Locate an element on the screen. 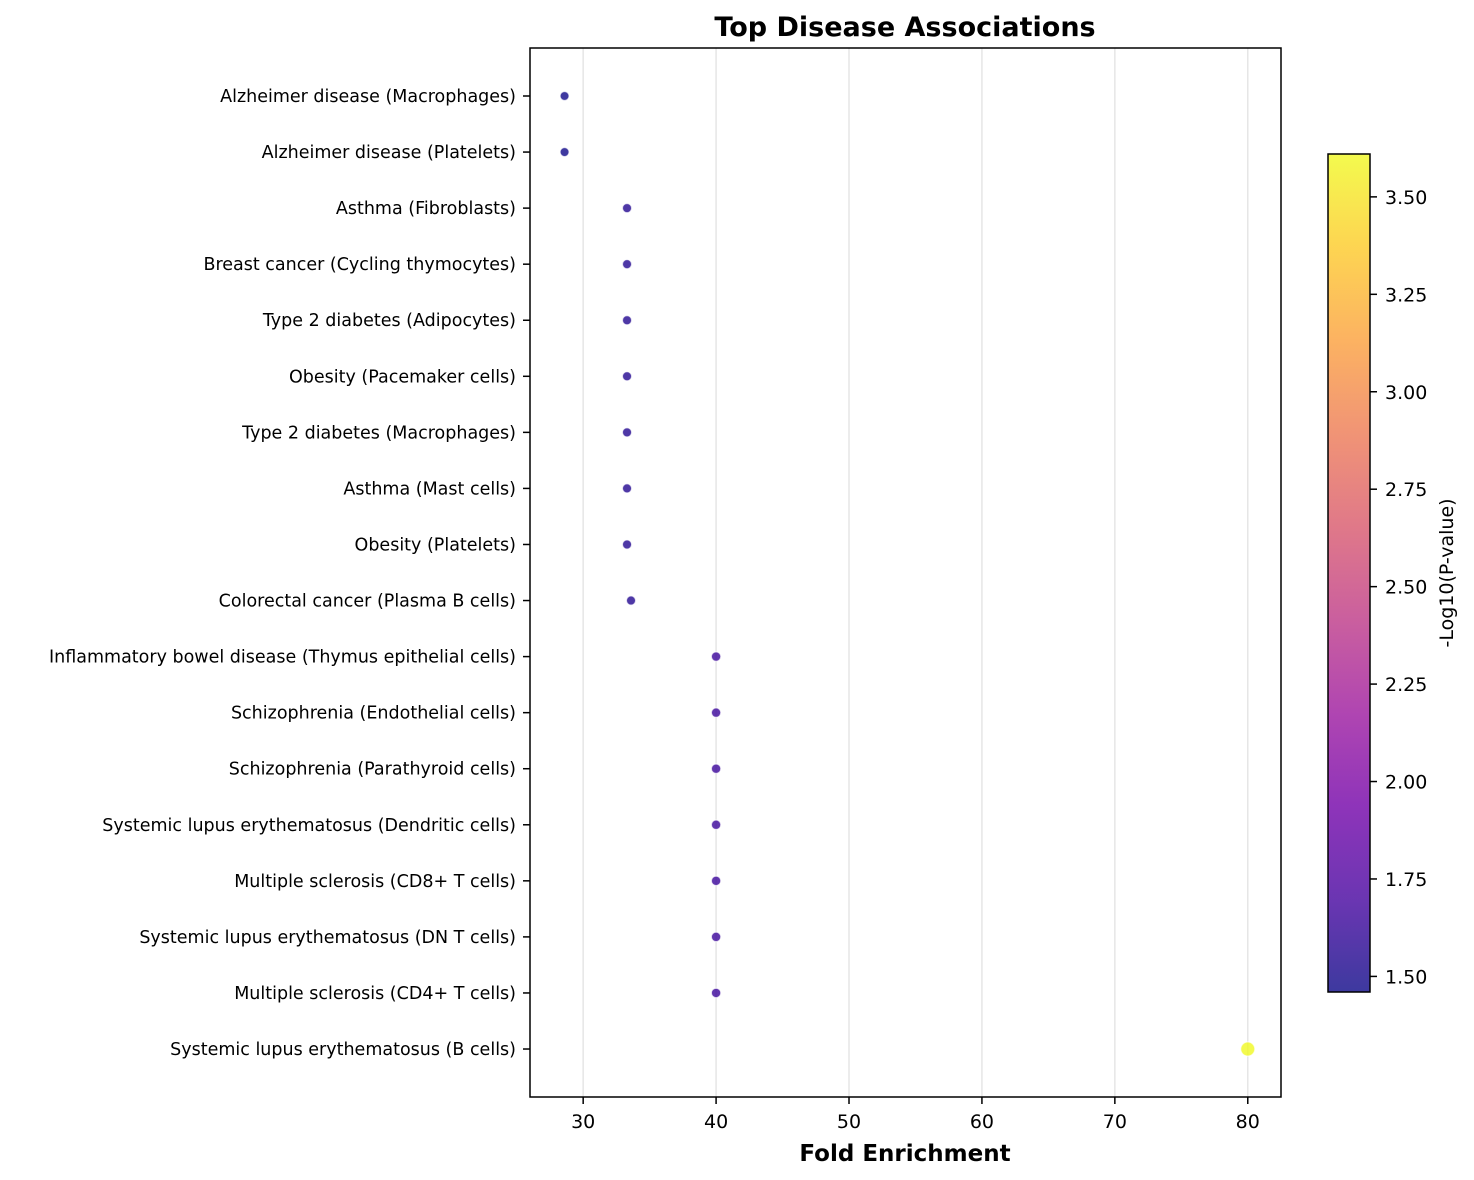  y-category-label: Obesity (Pacemaker cells) is located at coordinates (402, 377).